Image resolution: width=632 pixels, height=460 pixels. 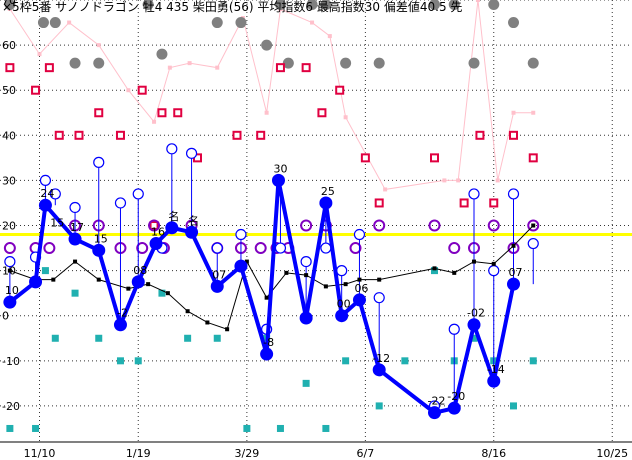 I want to click on data-label: 16, so click(x=158, y=232).